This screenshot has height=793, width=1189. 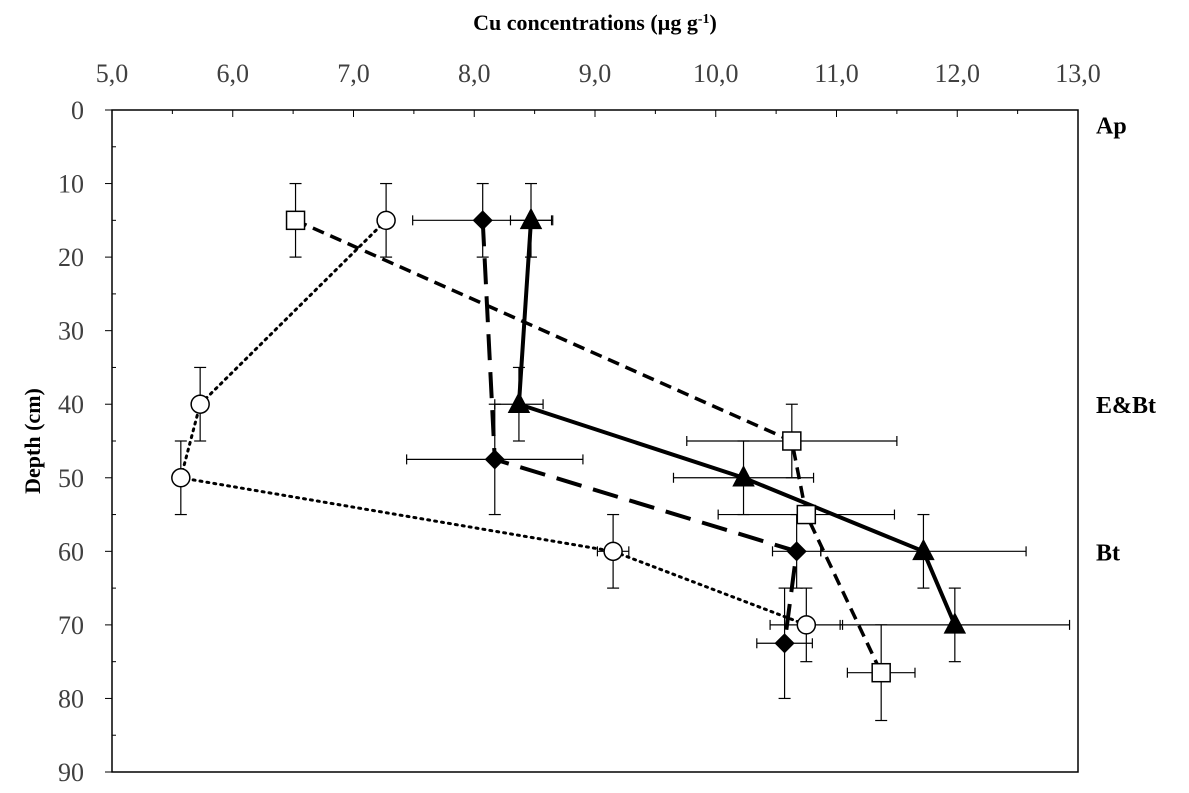 I want to click on y-tick-label: 80, so click(x=71, y=698).